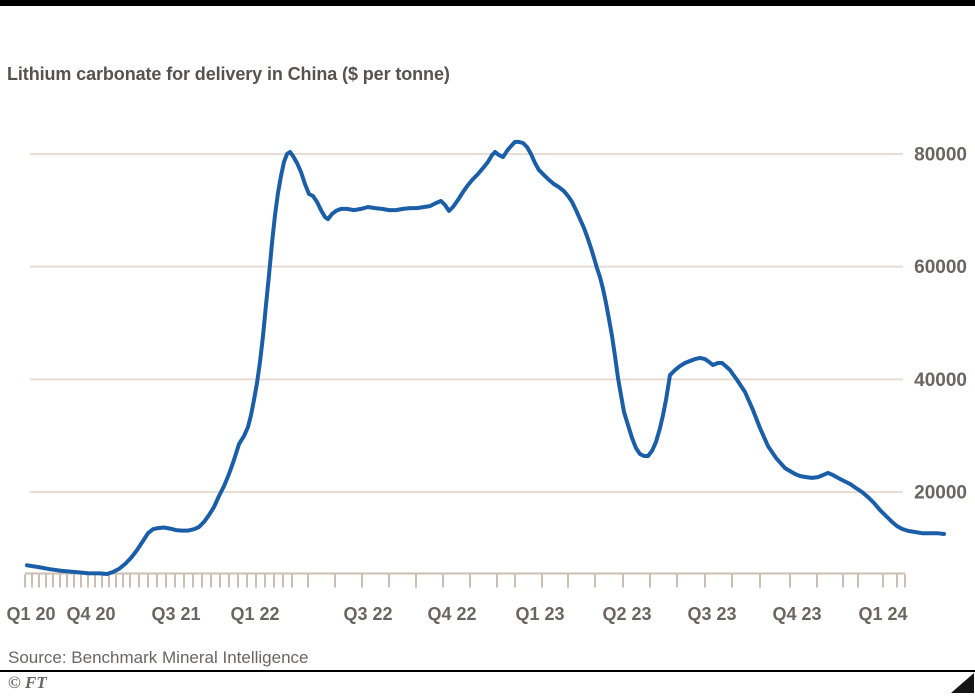  What do you see at coordinates (539, 614) in the screenshot?
I see `x-axis-label-Q1-23: Q1 23` at bounding box center [539, 614].